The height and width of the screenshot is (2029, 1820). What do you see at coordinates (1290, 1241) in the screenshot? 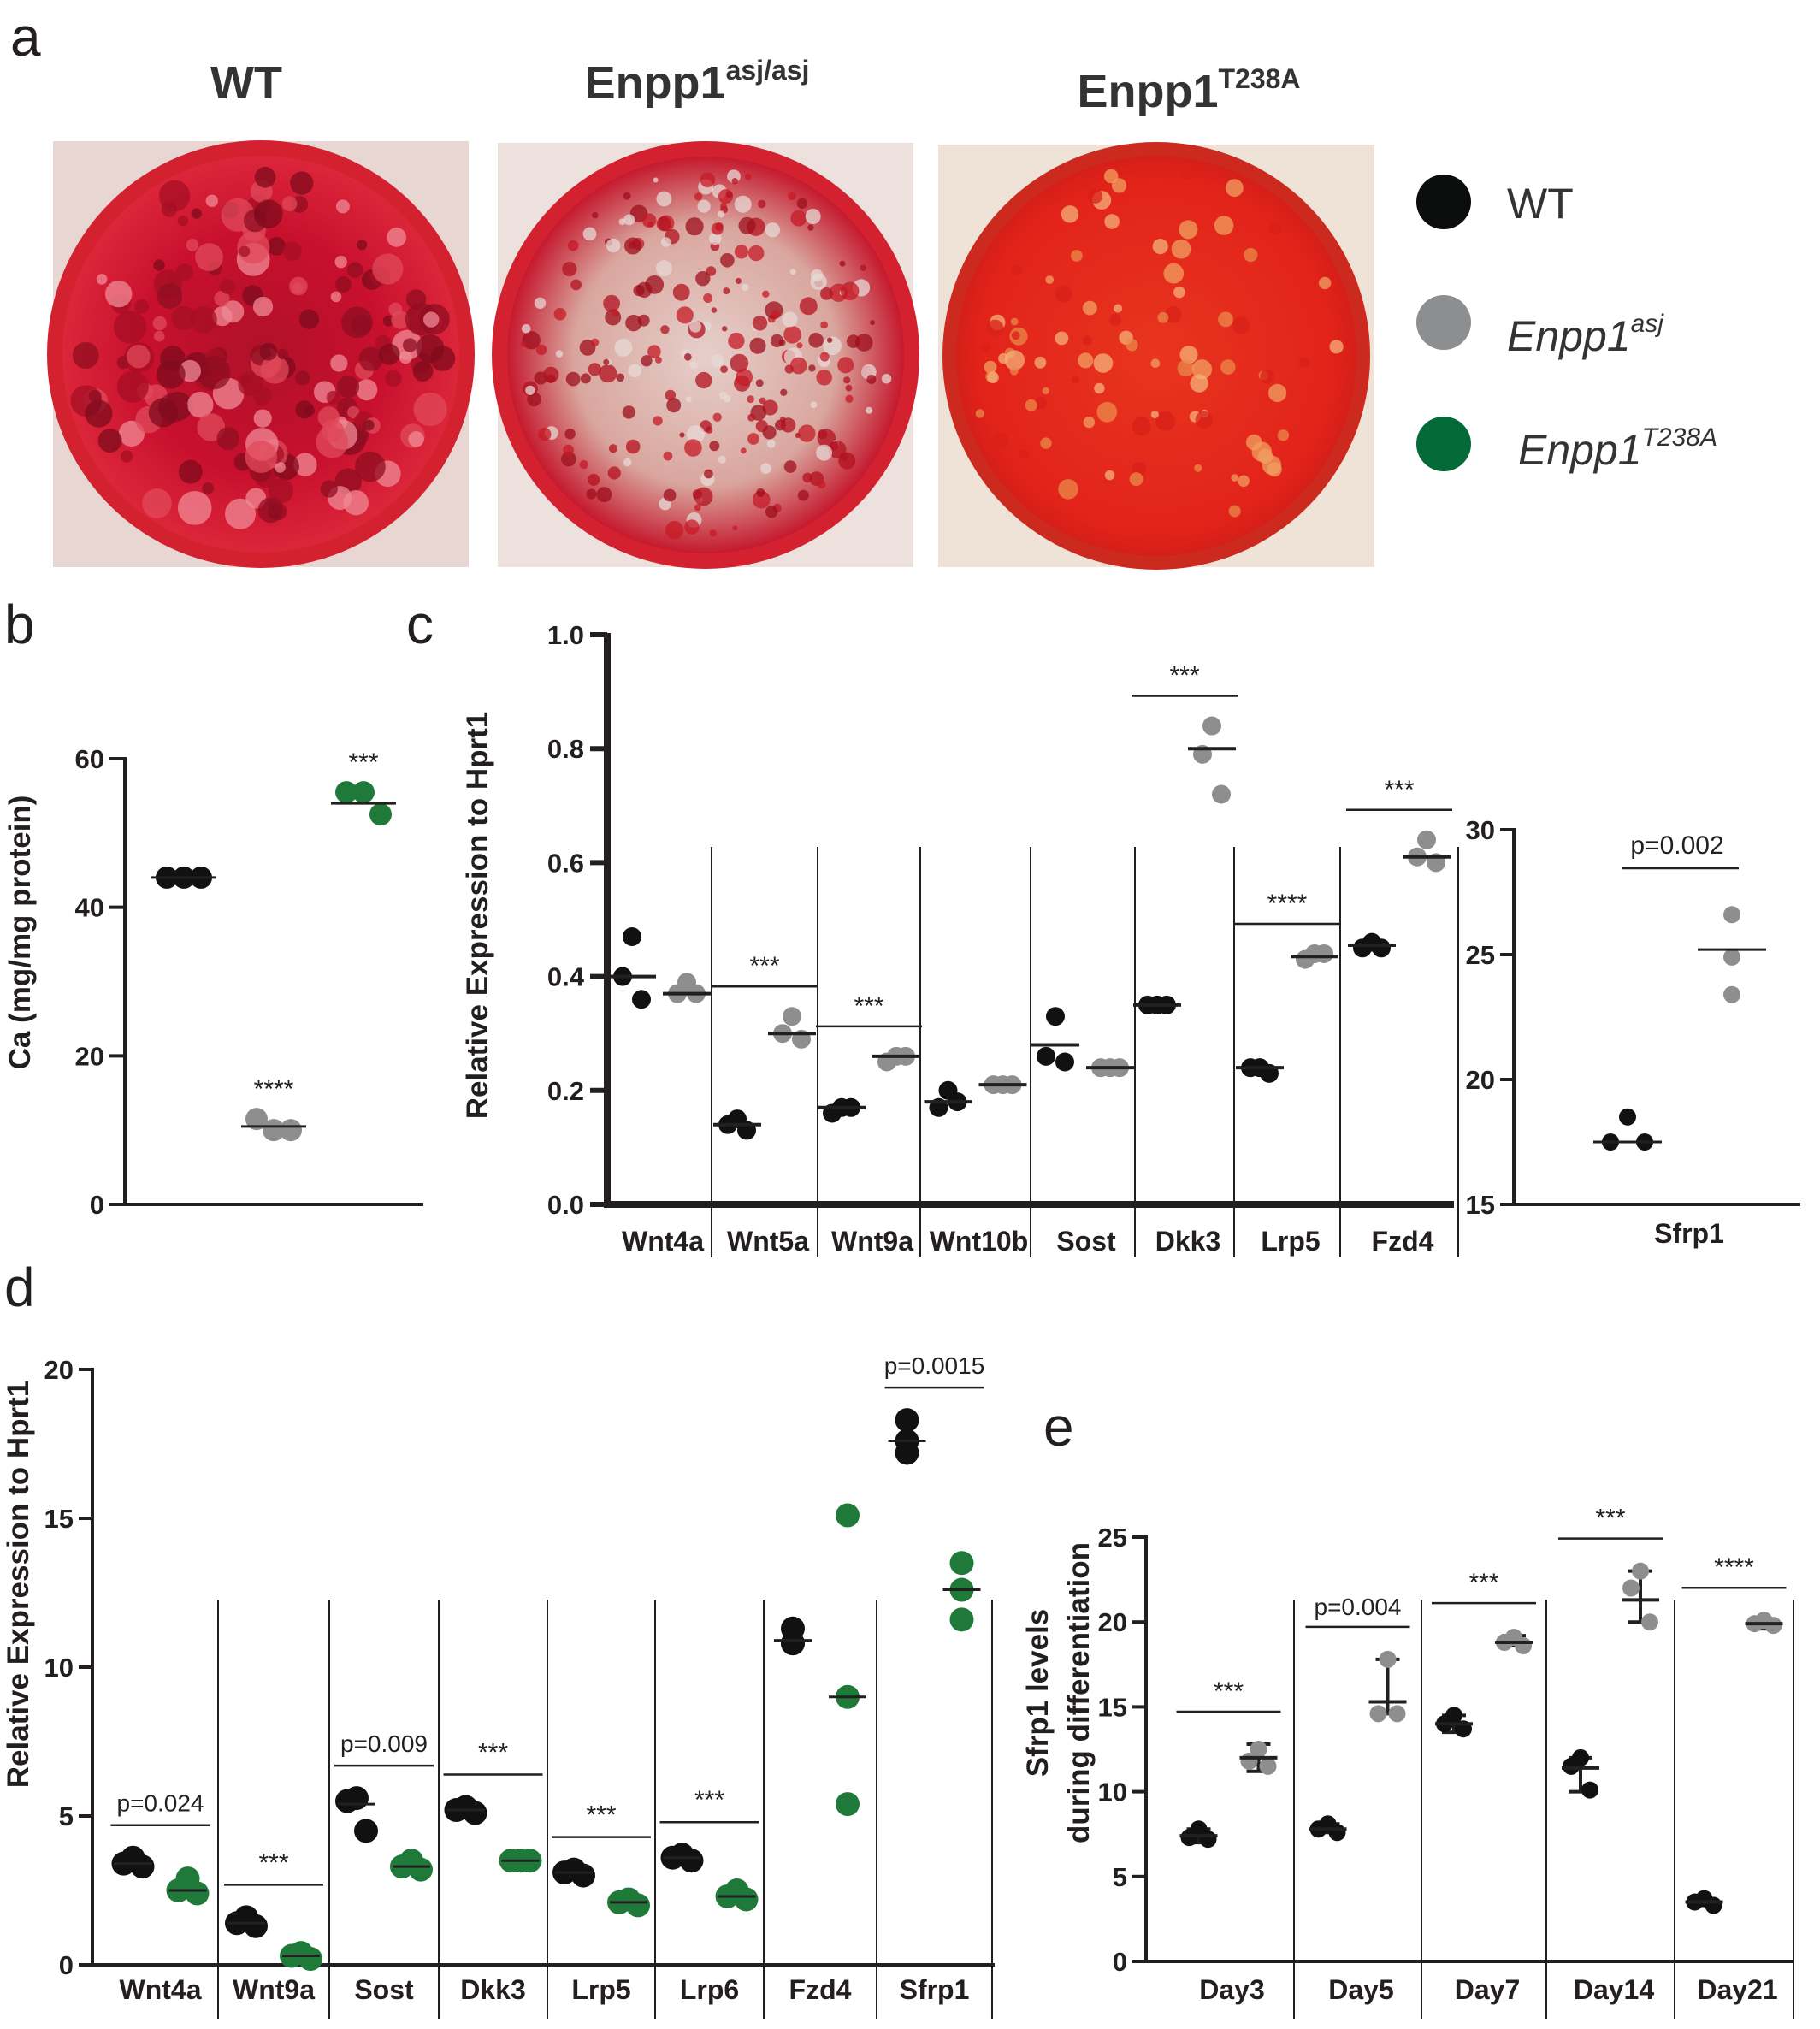
I see `x-tick-label: Lrp5` at bounding box center [1290, 1241].